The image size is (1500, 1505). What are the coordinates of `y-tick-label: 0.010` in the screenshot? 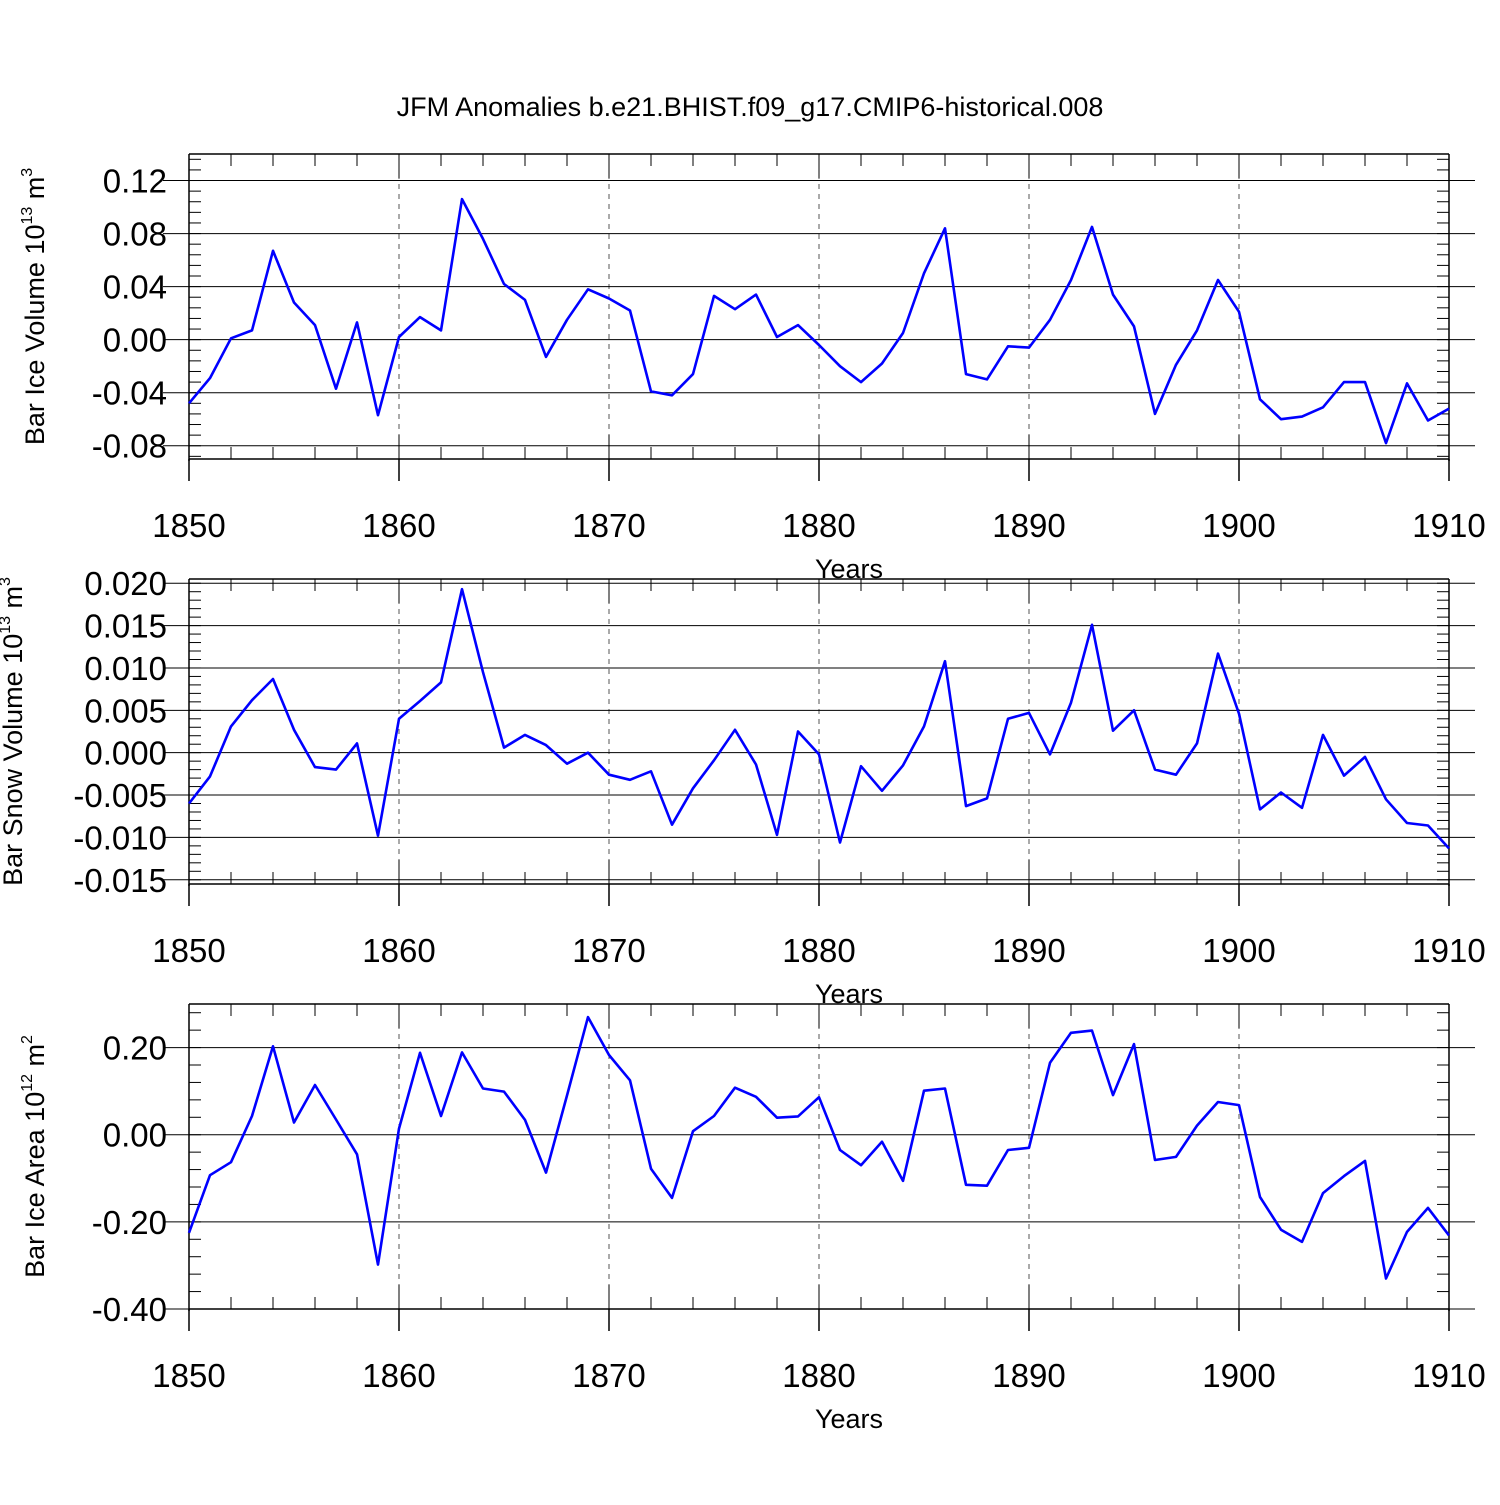 It's located at (125, 668).